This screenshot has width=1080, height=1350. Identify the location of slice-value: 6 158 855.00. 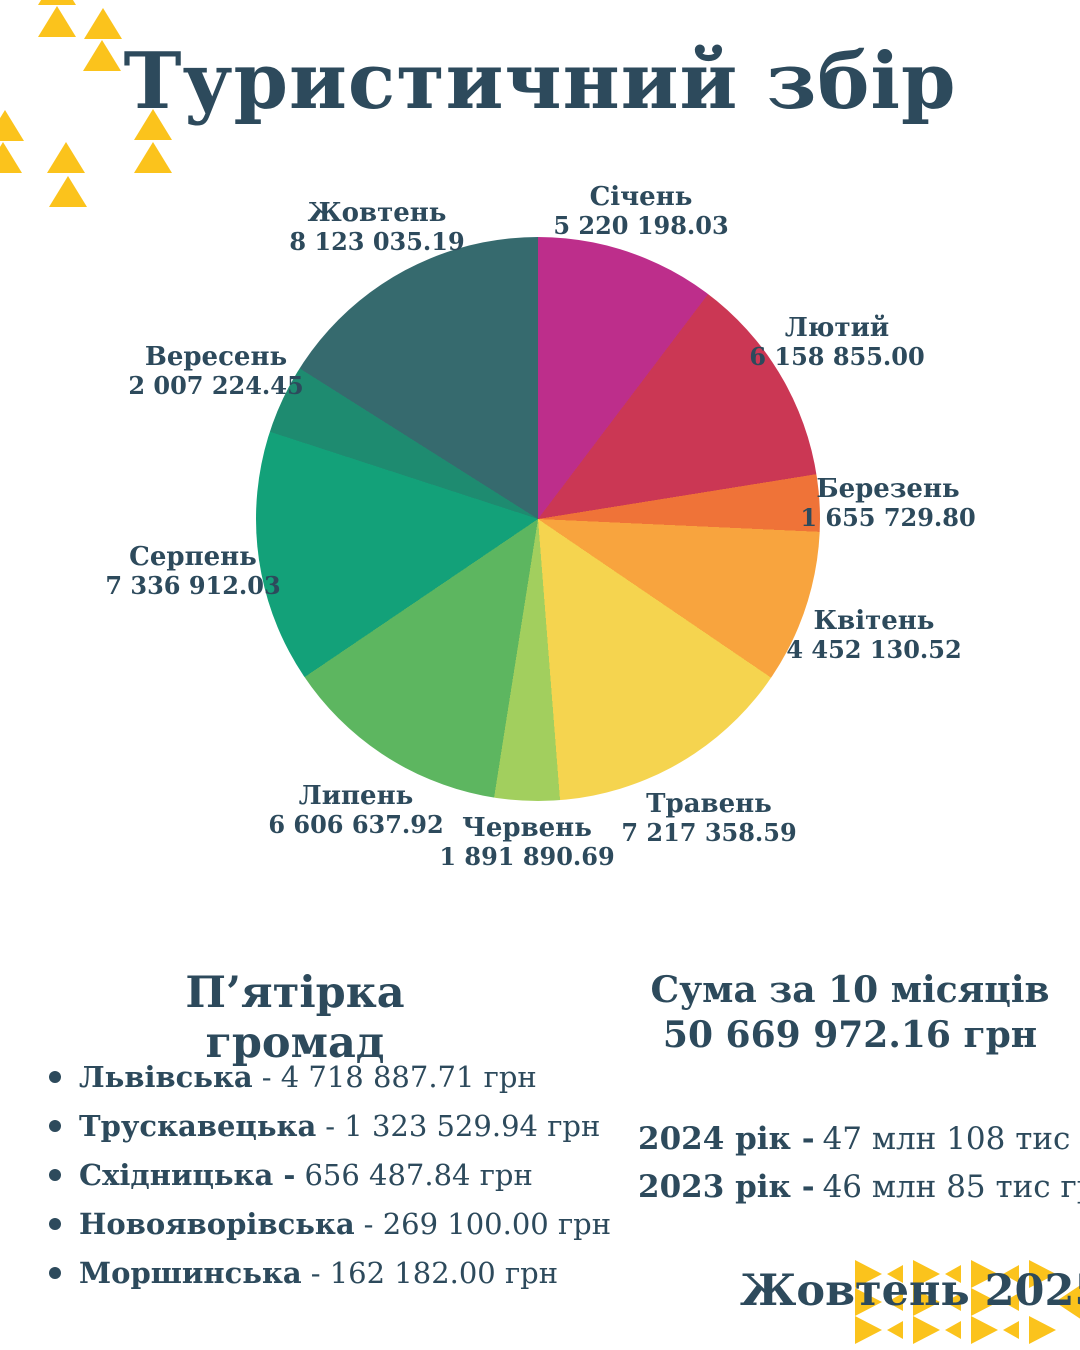
(837, 356).